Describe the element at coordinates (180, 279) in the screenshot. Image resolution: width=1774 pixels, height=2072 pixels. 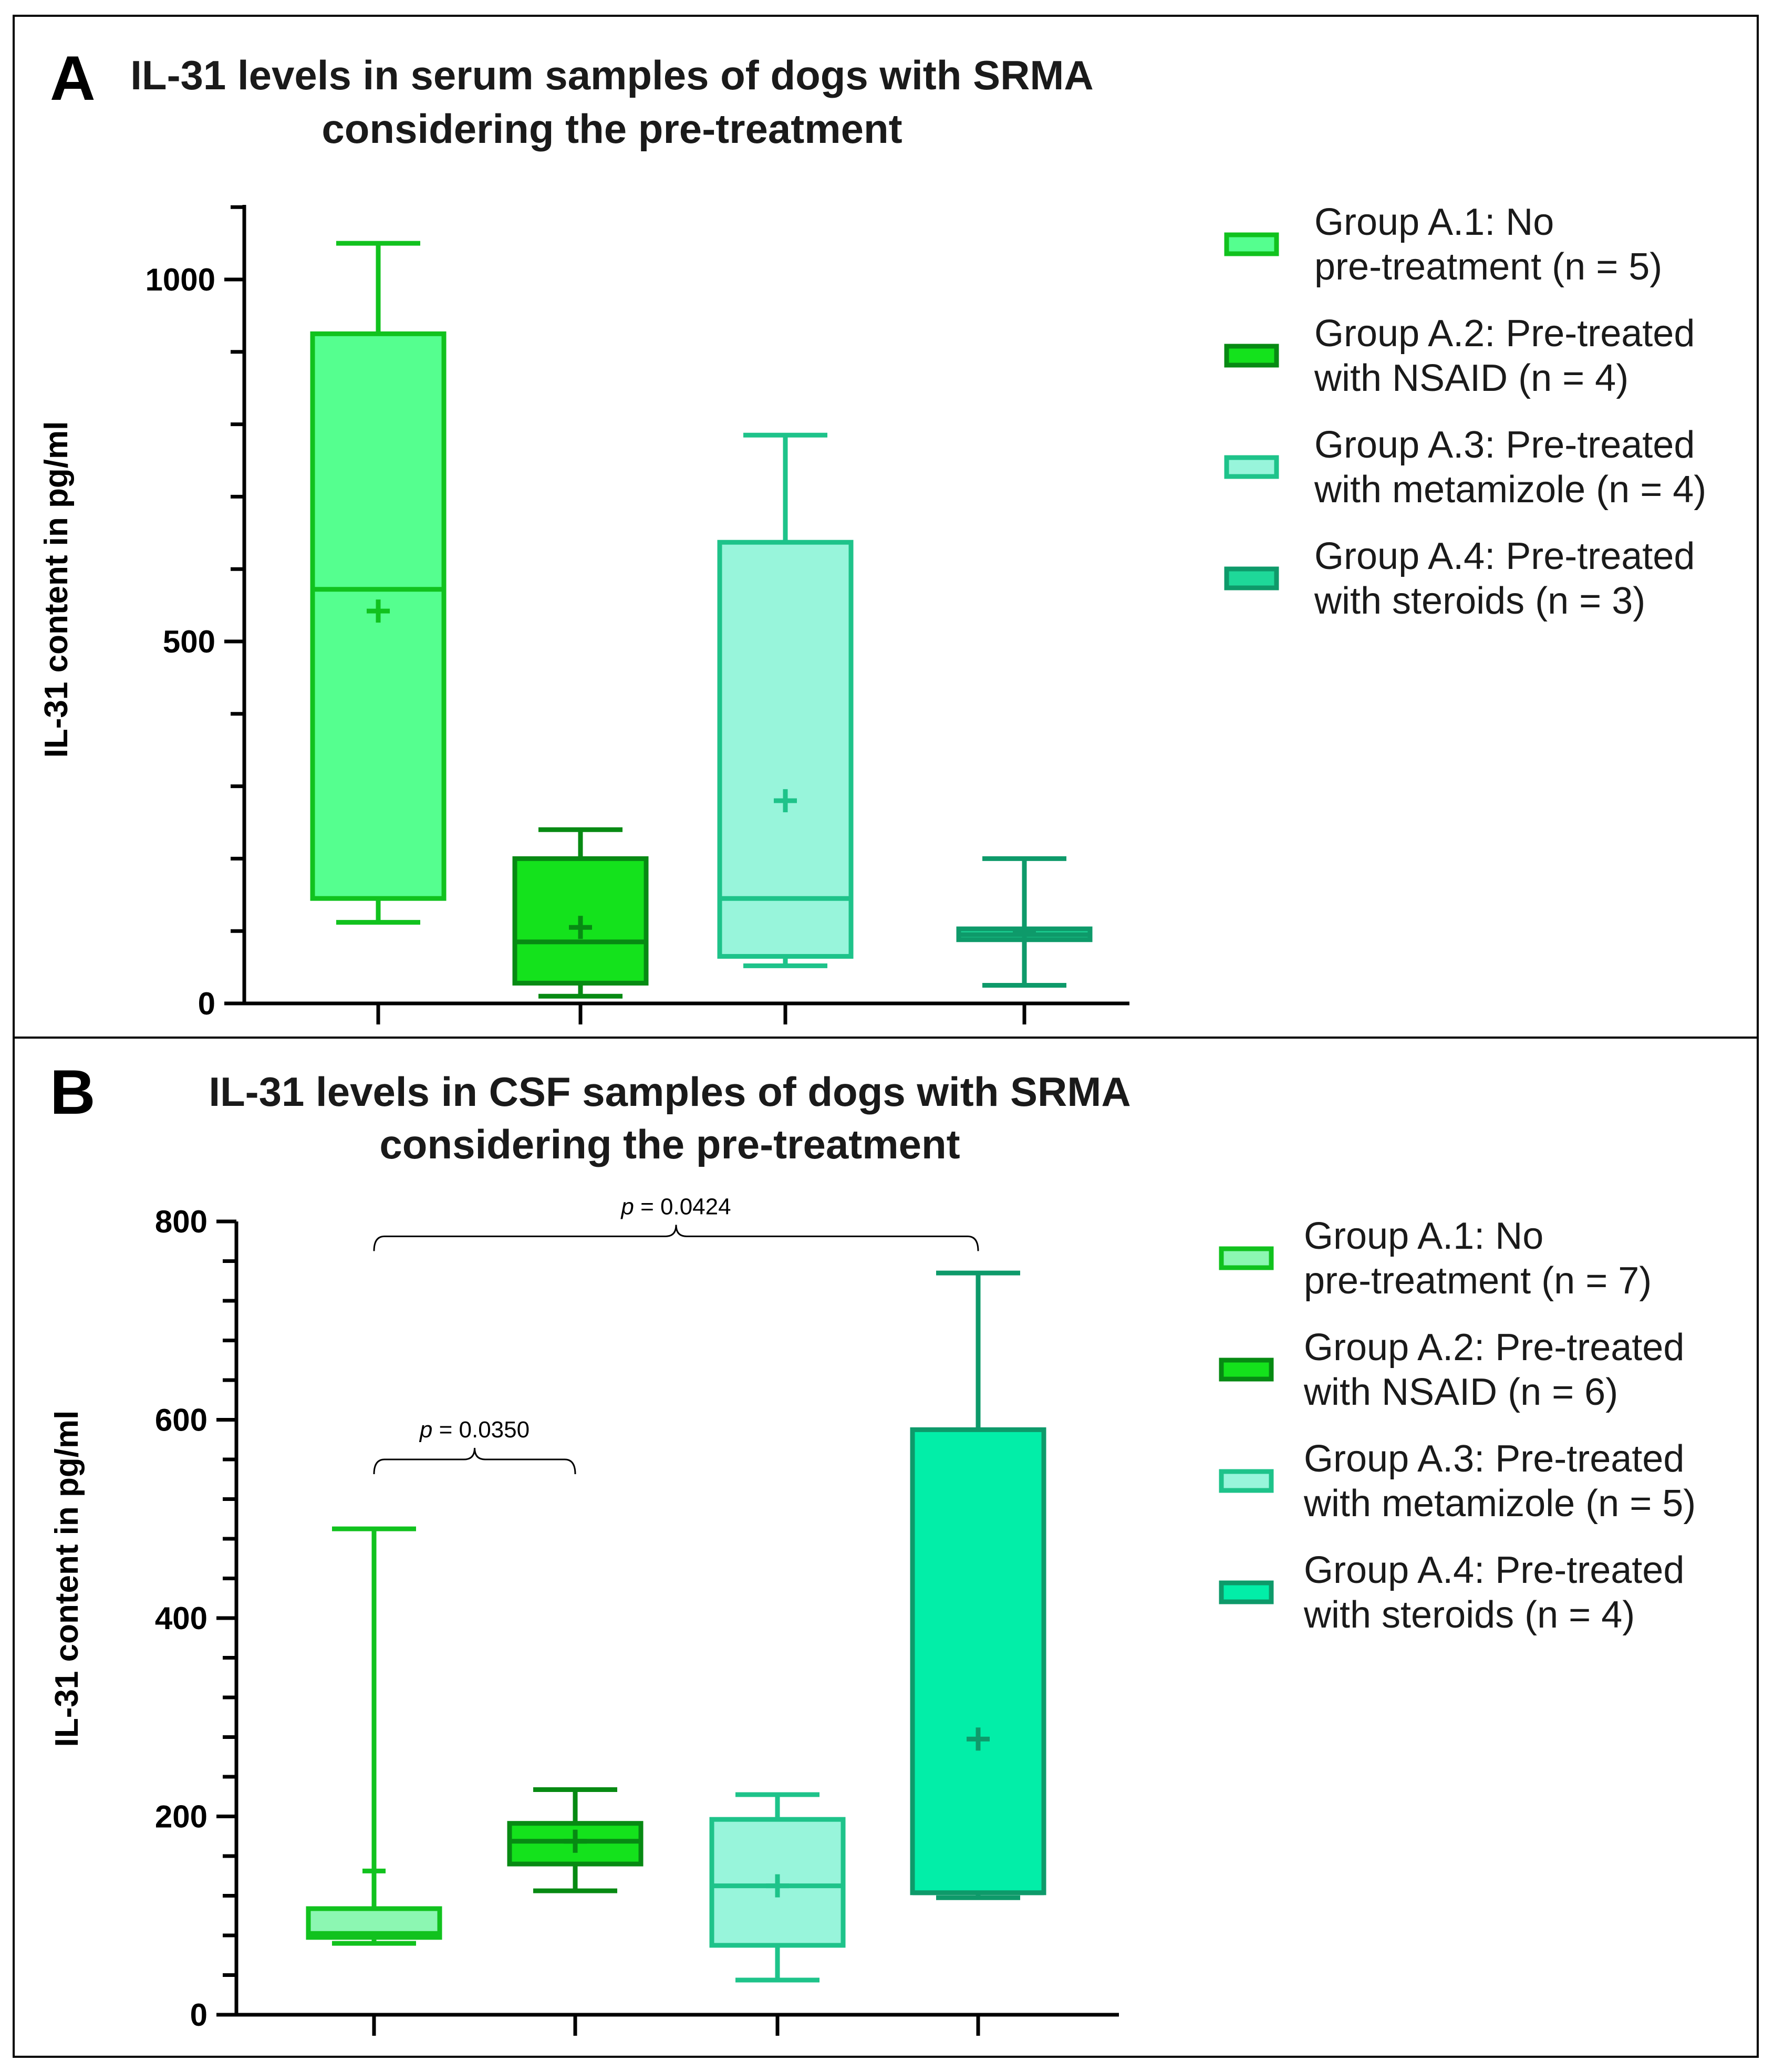
I see `y-tick-label: 1000` at that location.